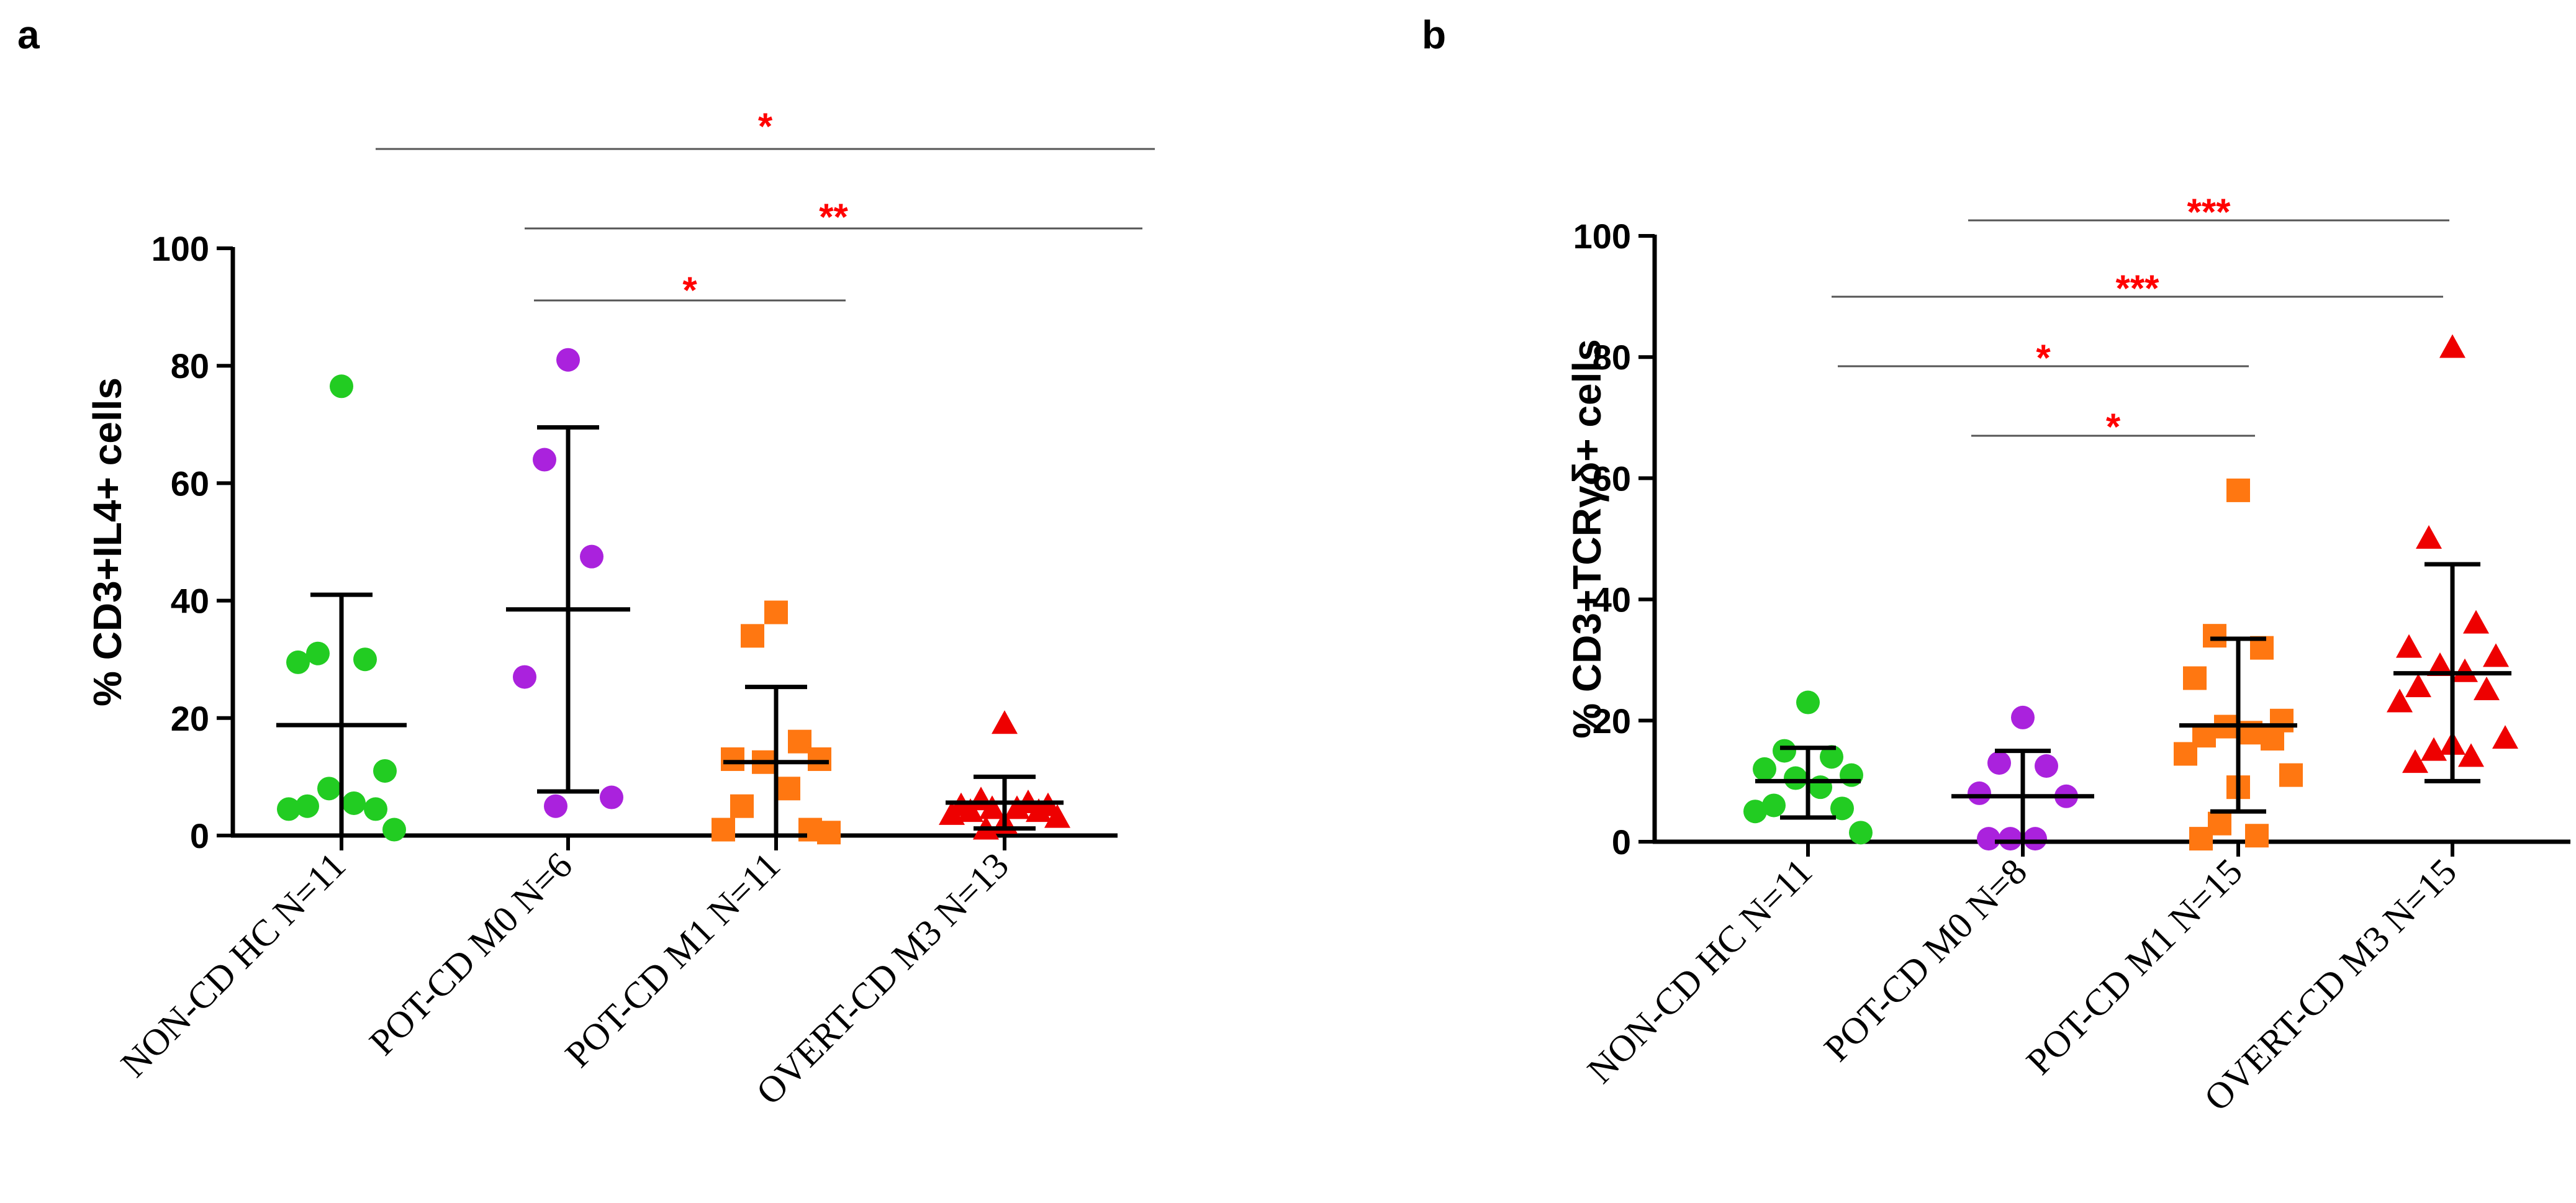 The width and height of the screenshot is (2576, 1203). Describe the element at coordinates (1925, 960) in the screenshot. I see `x-tick-label: POT-CD M0 N=8` at that location.